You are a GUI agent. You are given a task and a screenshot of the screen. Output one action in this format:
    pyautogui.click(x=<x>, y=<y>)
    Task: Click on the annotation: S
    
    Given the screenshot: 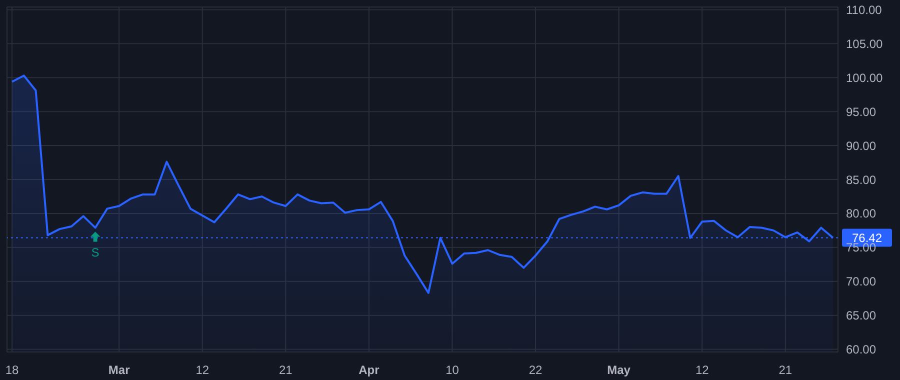 What is the action you would take?
    pyautogui.click(x=95, y=253)
    